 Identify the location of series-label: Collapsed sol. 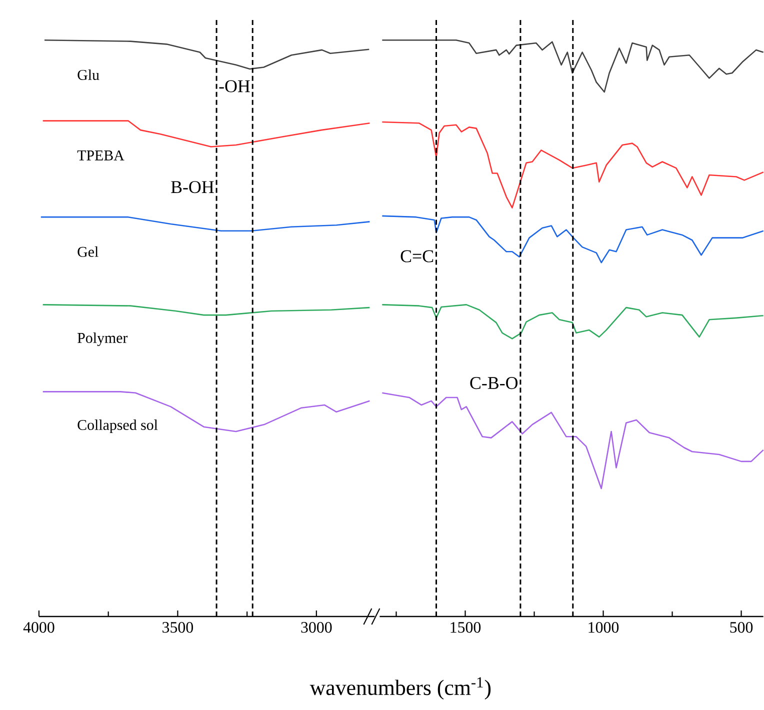
(118, 426).